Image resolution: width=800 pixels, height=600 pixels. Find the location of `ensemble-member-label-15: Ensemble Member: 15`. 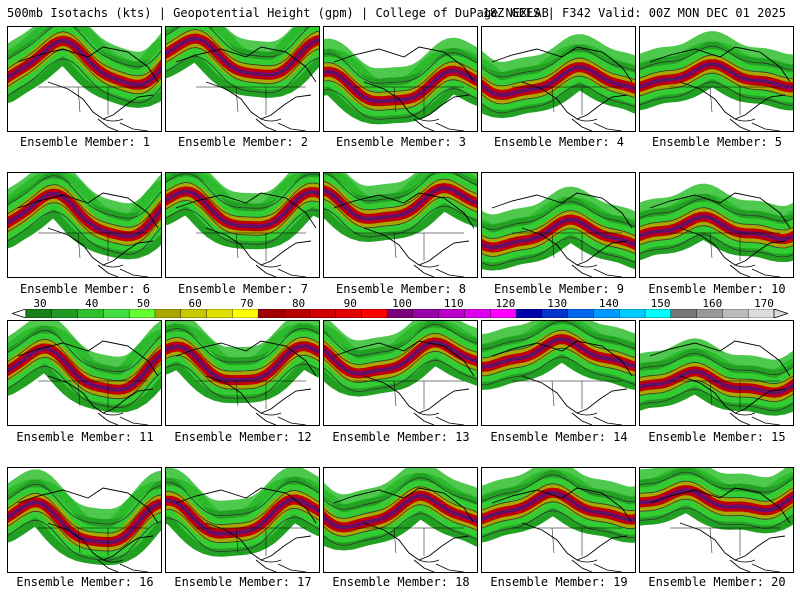

ensemble-member-label-15: Ensemble Member: 15 is located at coordinates (717, 437).